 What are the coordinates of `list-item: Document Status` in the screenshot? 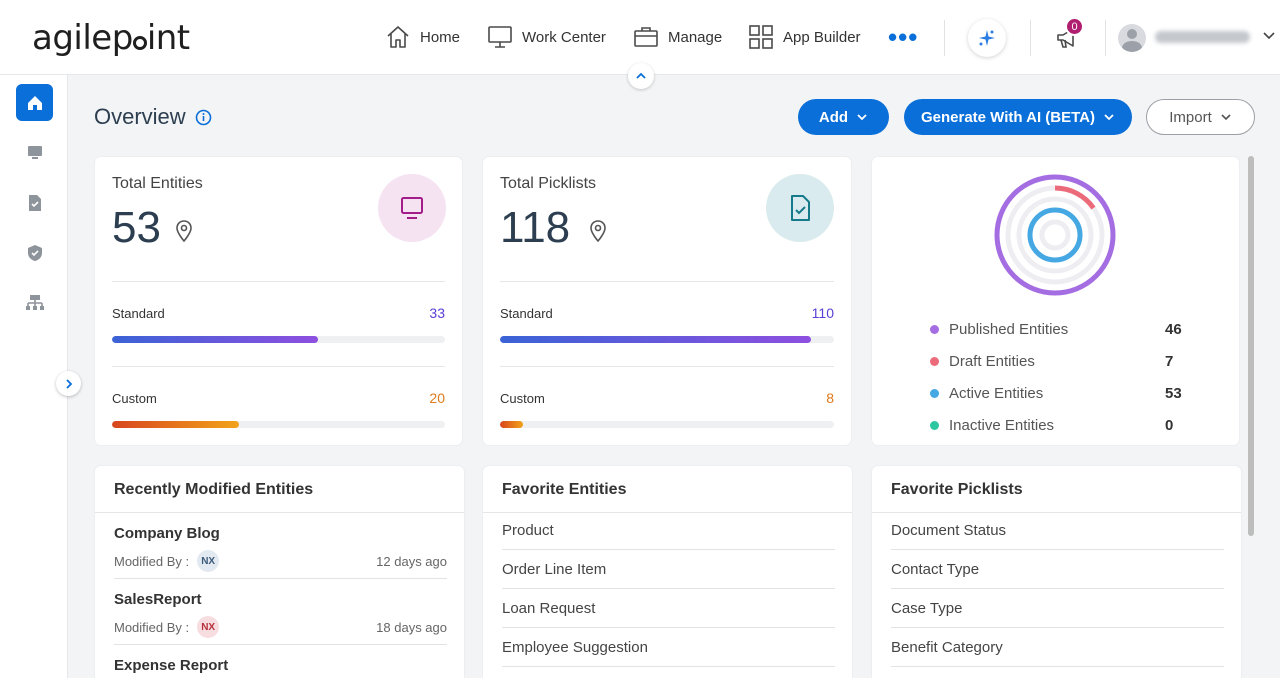 It's located at (1057, 531).